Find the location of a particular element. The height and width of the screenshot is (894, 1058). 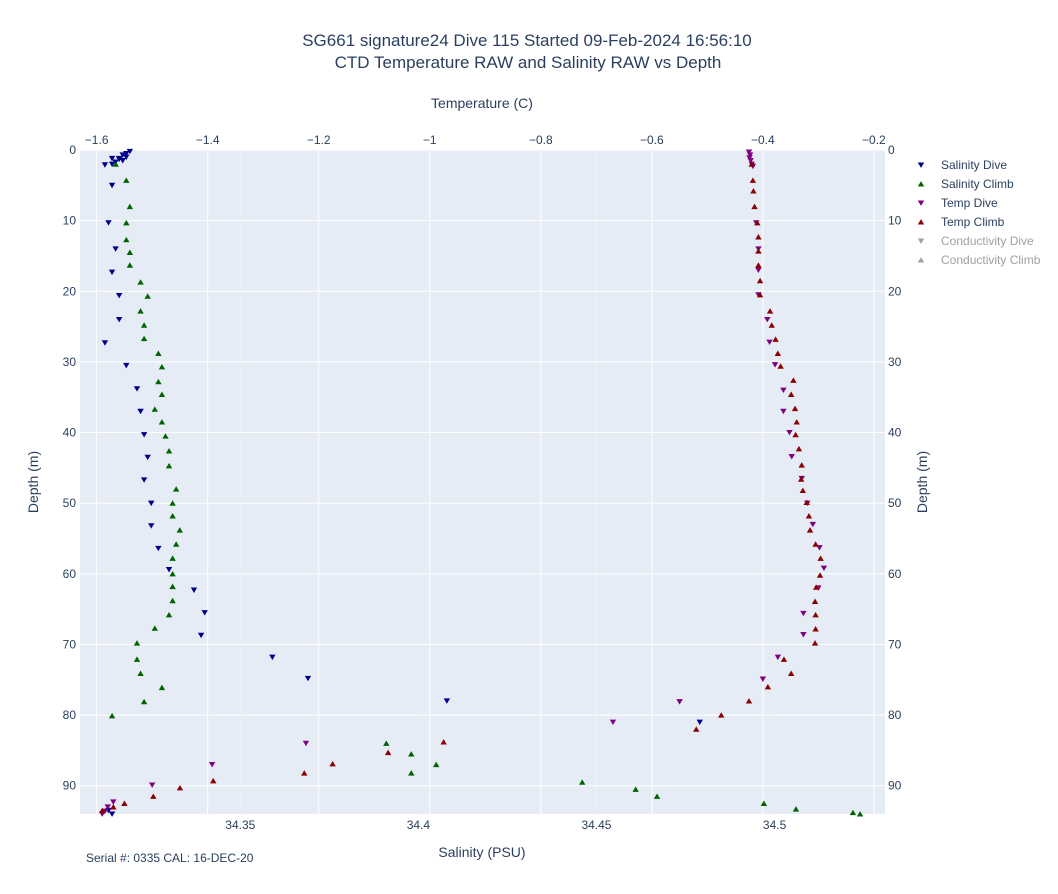

depth-tick-label-right: 30 is located at coordinates (895, 362).